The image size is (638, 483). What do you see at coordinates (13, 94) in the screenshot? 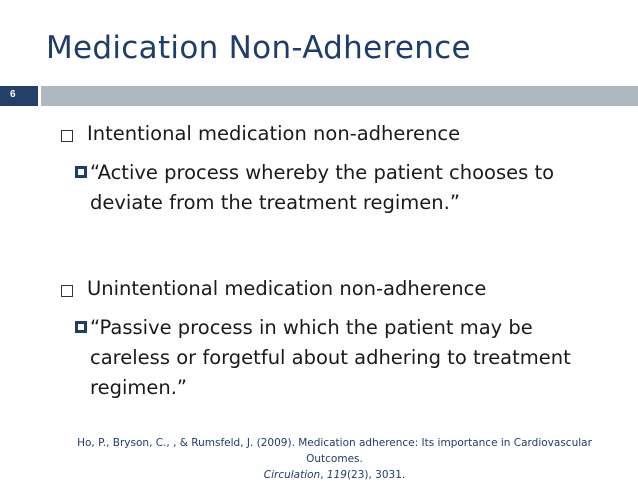
I see `slide-number: 6` at bounding box center [13, 94].